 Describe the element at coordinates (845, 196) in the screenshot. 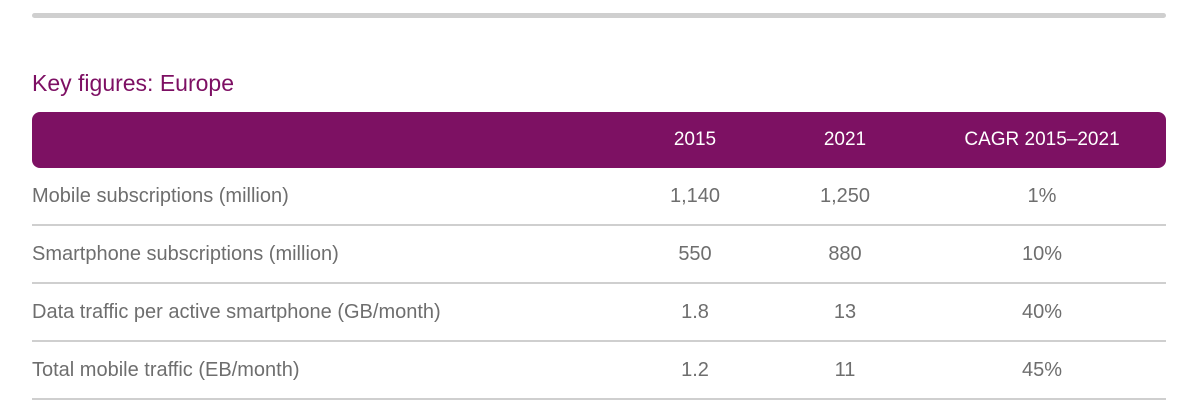

I see `cell-2021: 1,250` at that location.